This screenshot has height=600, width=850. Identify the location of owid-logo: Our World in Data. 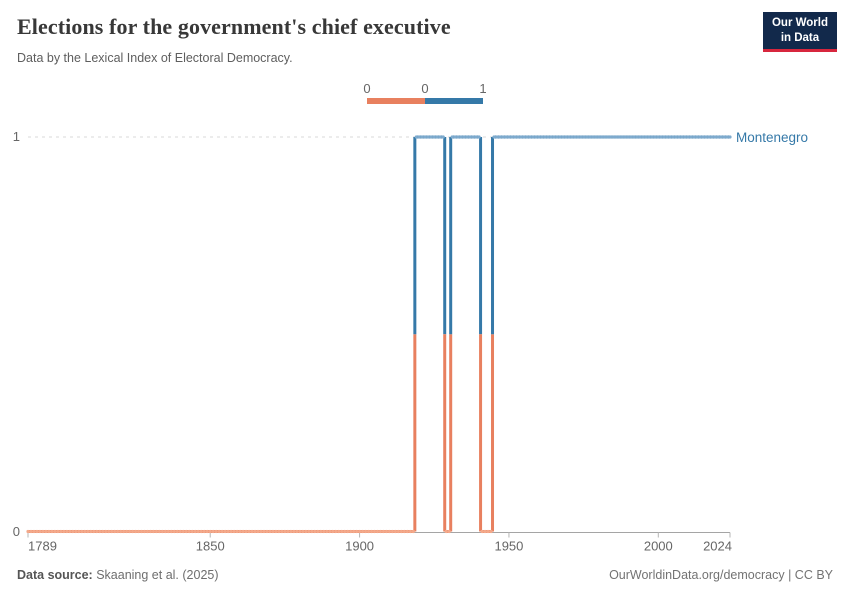
(799, 32).